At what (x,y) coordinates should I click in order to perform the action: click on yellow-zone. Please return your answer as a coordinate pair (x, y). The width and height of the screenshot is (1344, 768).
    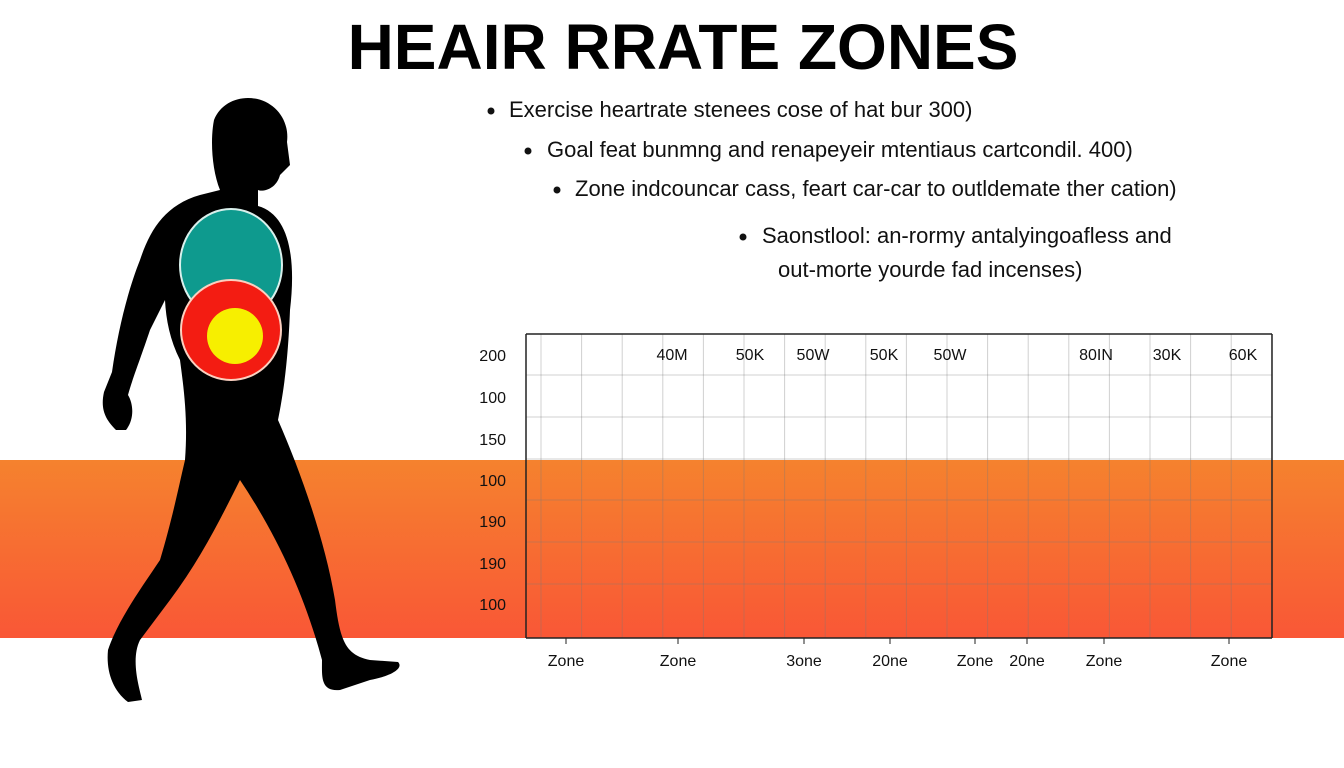
    Looking at the image, I should click on (235, 336).